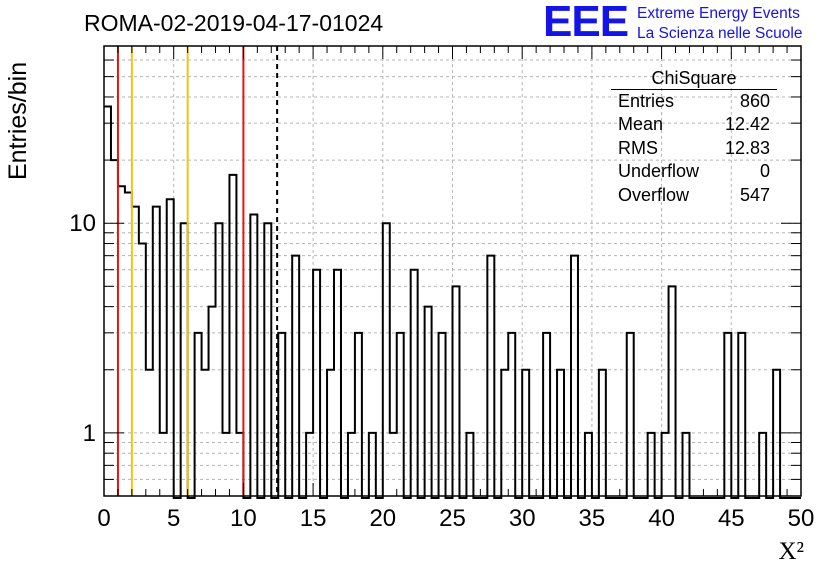 This screenshot has width=836, height=572. What do you see at coordinates (694, 148) in the screenshot?
I see `stats-row-rms: RMS 12.83` at bounding box center [694, 148].